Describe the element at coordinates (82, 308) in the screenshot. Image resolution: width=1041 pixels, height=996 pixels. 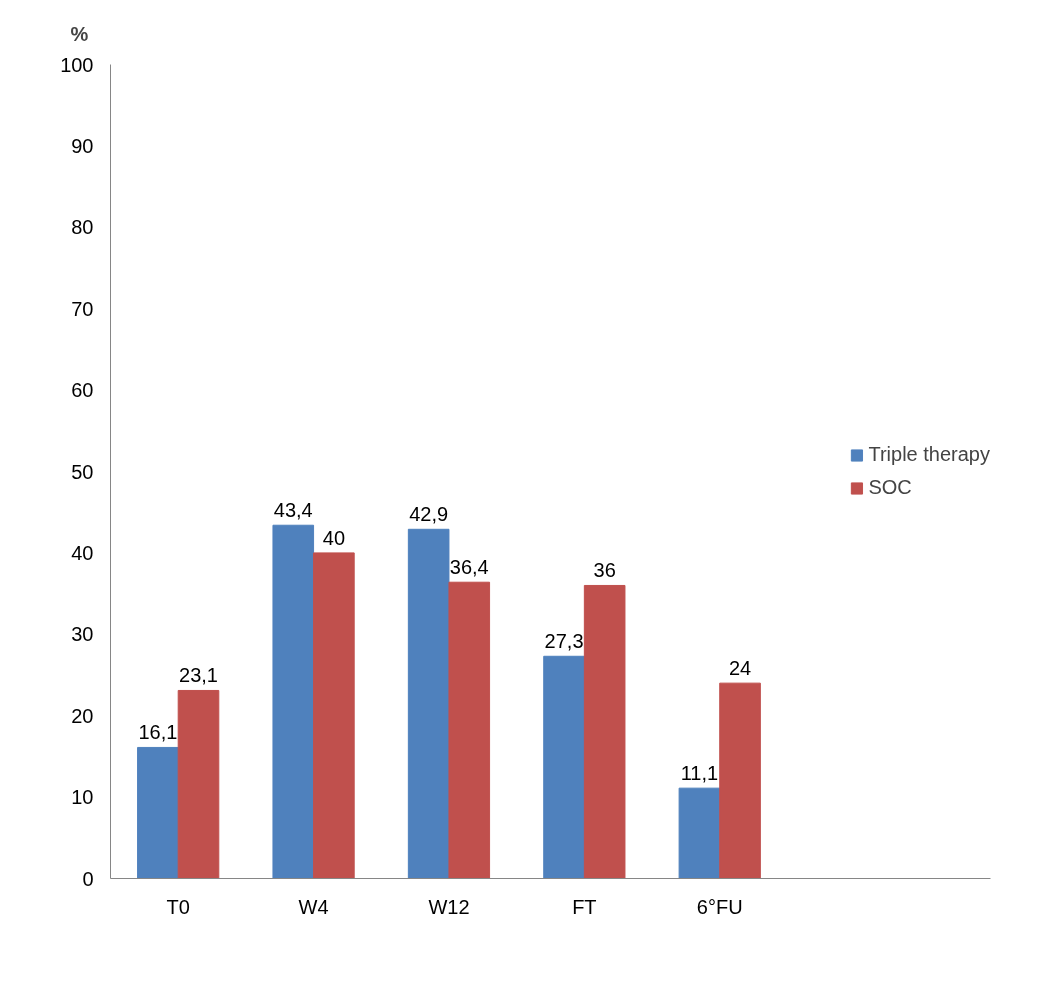
I see `y-tick-label: 70` at that location.